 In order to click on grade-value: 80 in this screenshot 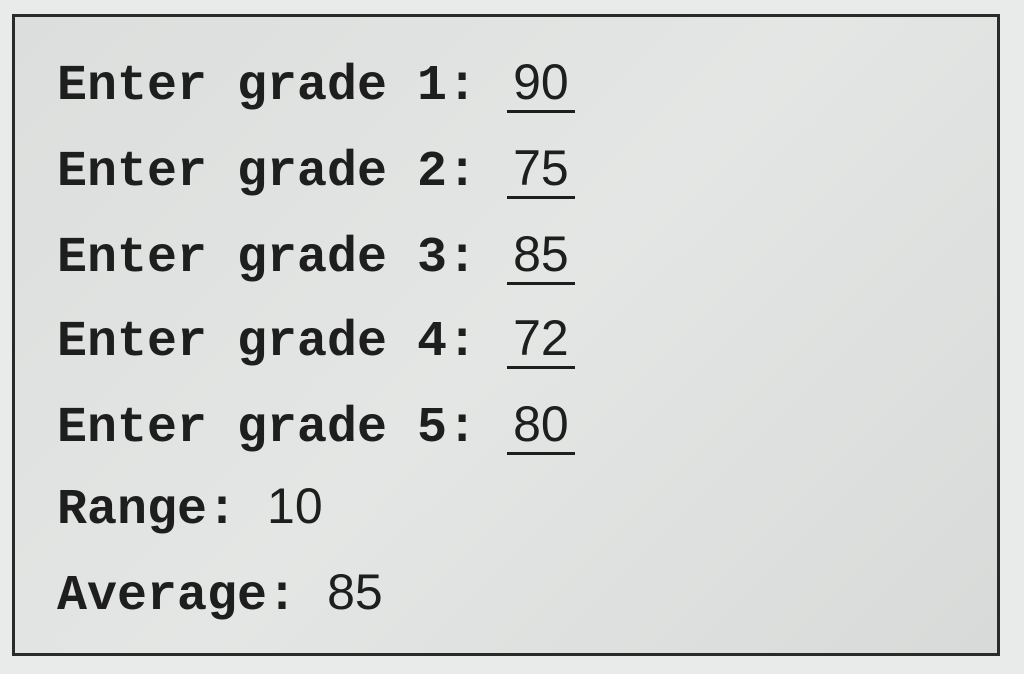, I will do `click(541, 425)`.